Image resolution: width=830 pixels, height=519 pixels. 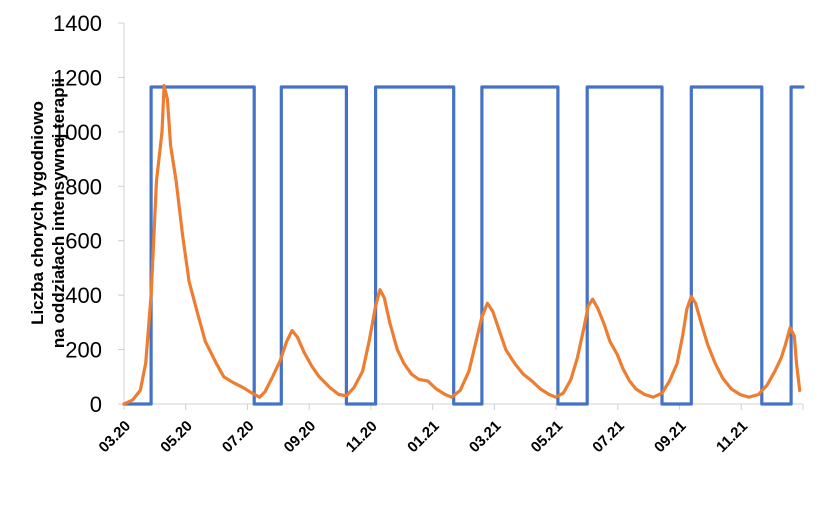 I want to click on x-tick-label: 05.20, so click(x=176, y=437).